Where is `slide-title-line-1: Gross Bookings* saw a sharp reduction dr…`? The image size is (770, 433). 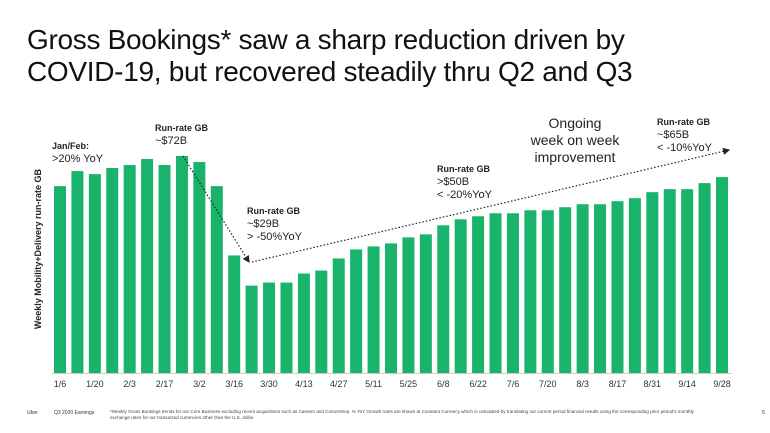
slide-title-line-1: Gross Bookings* saw a sharp reduction dr… is located at coordinates (326, 39).